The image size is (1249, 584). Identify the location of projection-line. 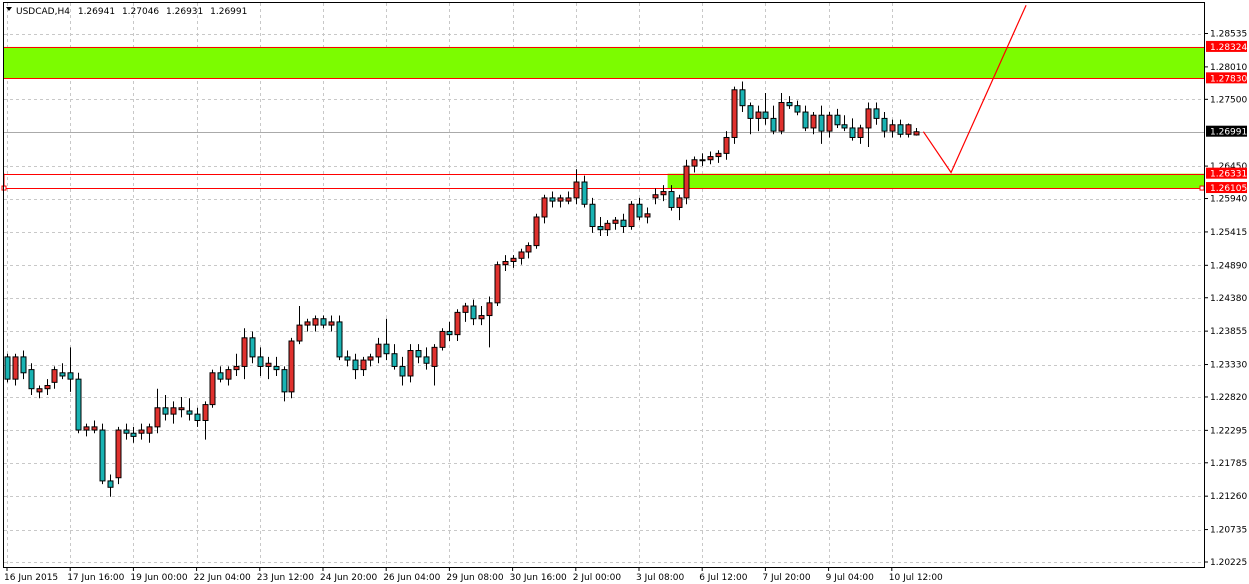
(974, 89).